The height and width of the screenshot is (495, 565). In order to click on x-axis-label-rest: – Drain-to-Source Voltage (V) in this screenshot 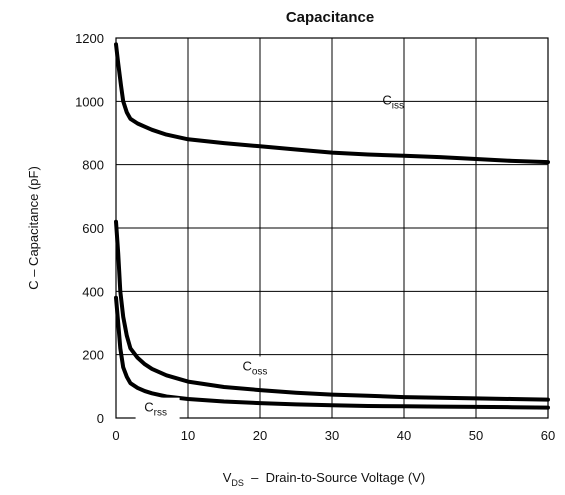, I will do `click(334, 477)`.